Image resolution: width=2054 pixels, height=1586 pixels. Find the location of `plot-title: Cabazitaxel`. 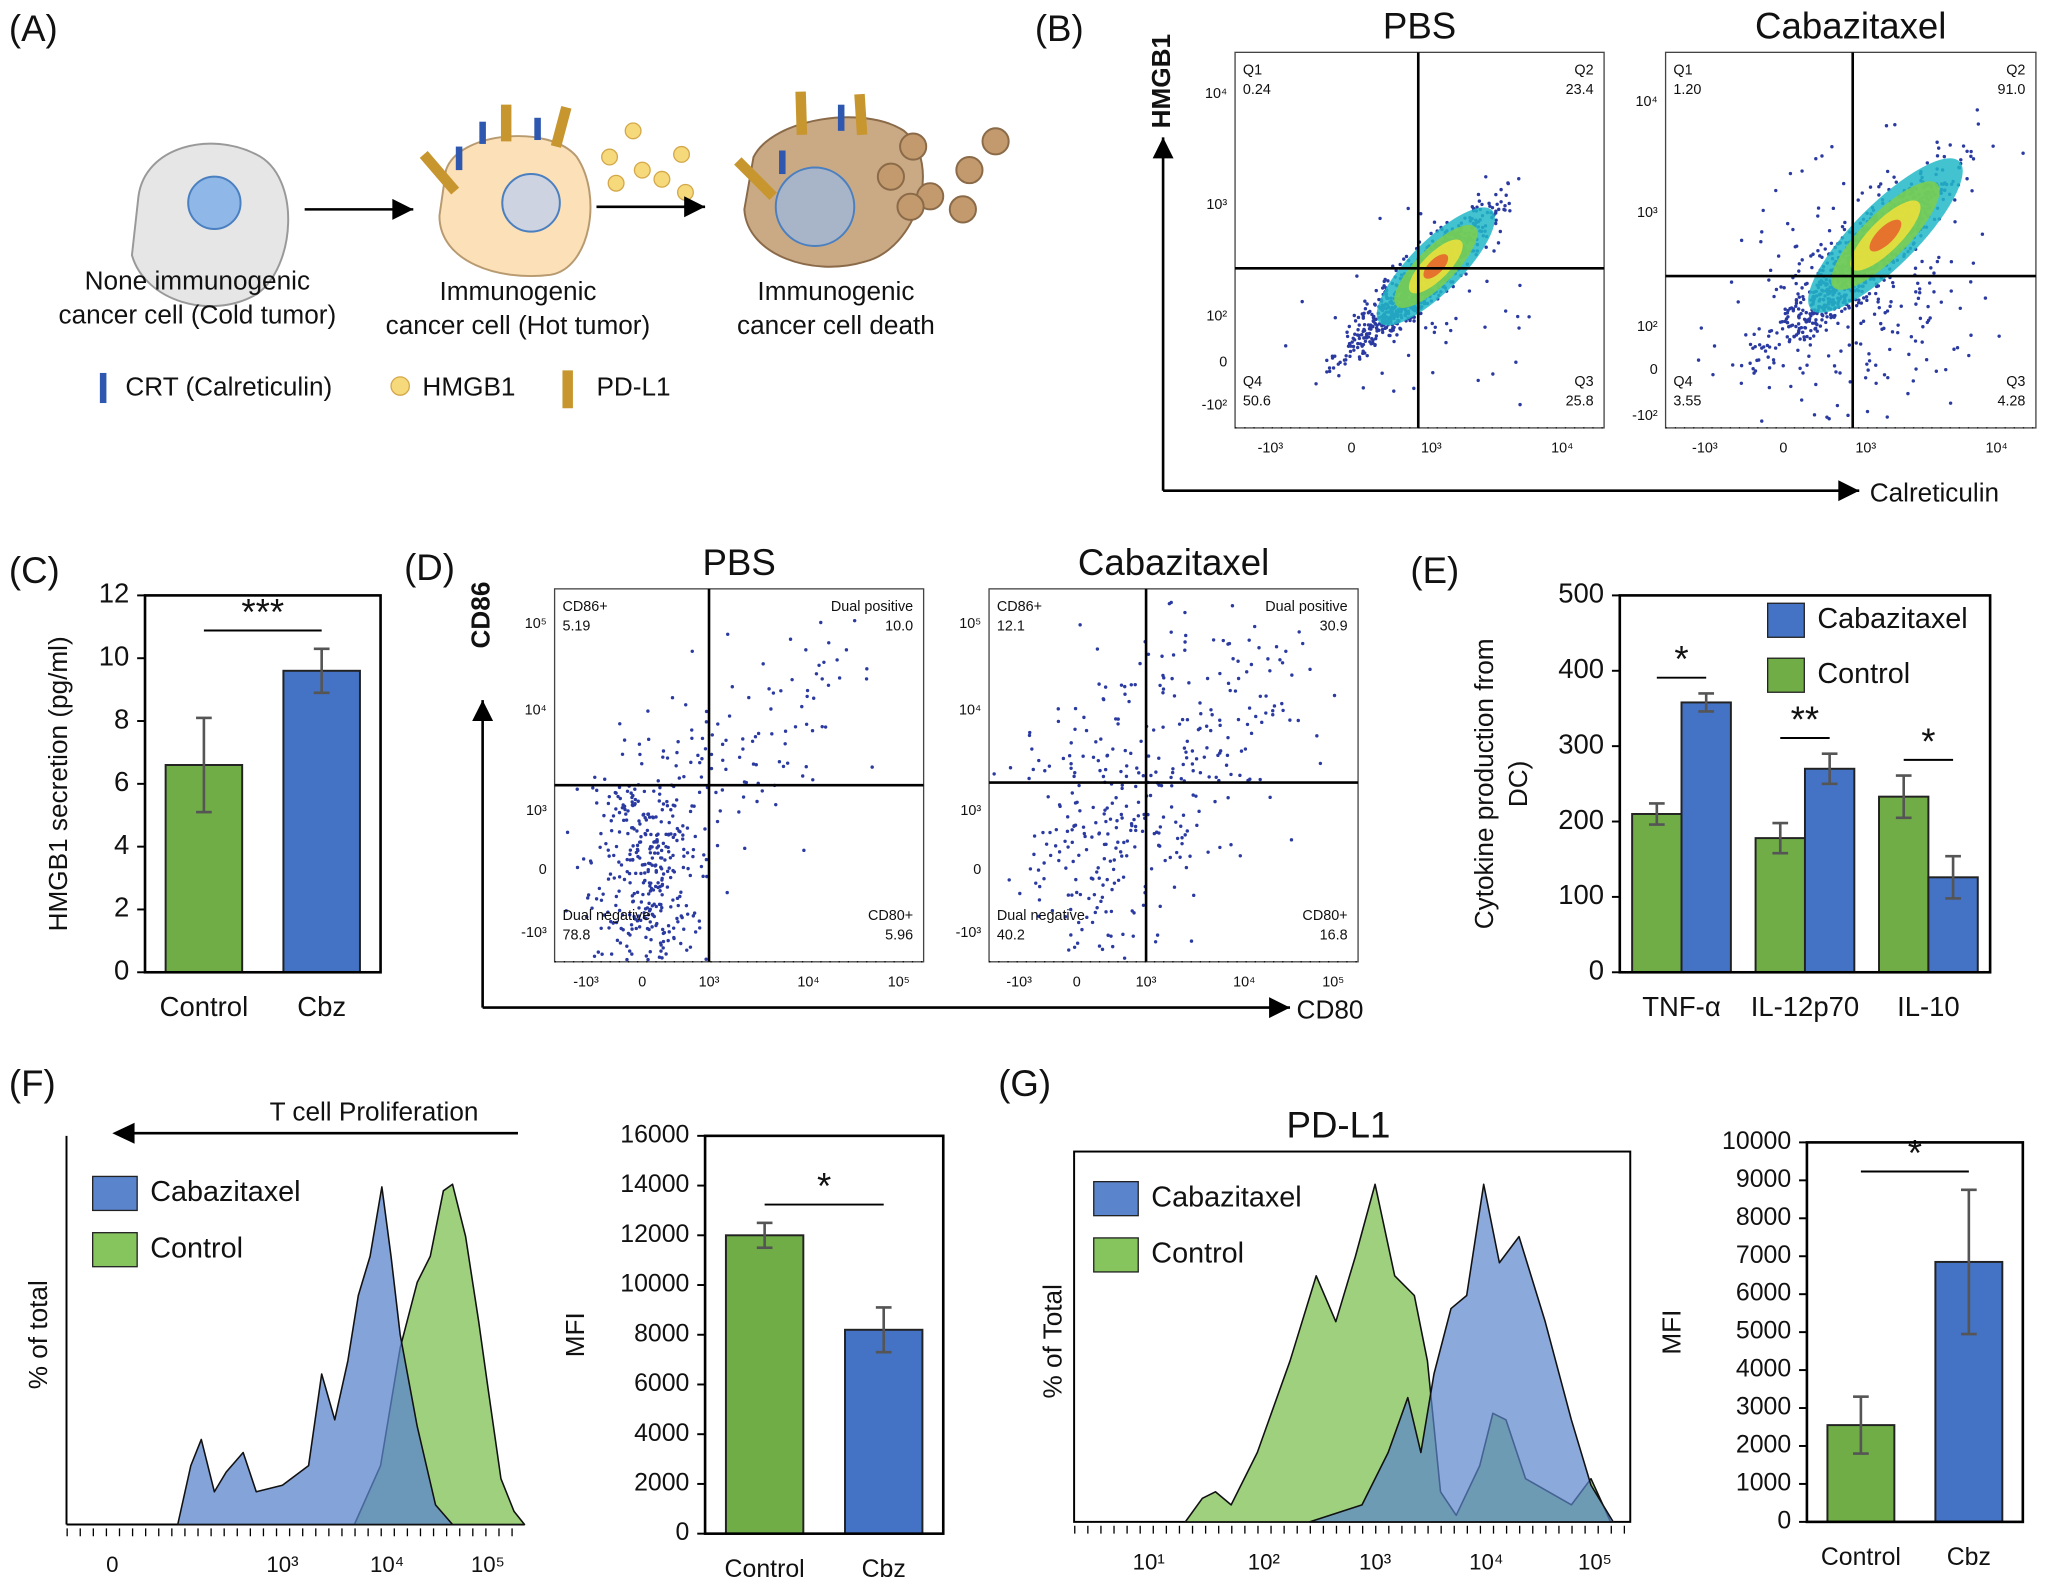

plot-title: Cabazitaxel is located at coordinates (1850, 25).